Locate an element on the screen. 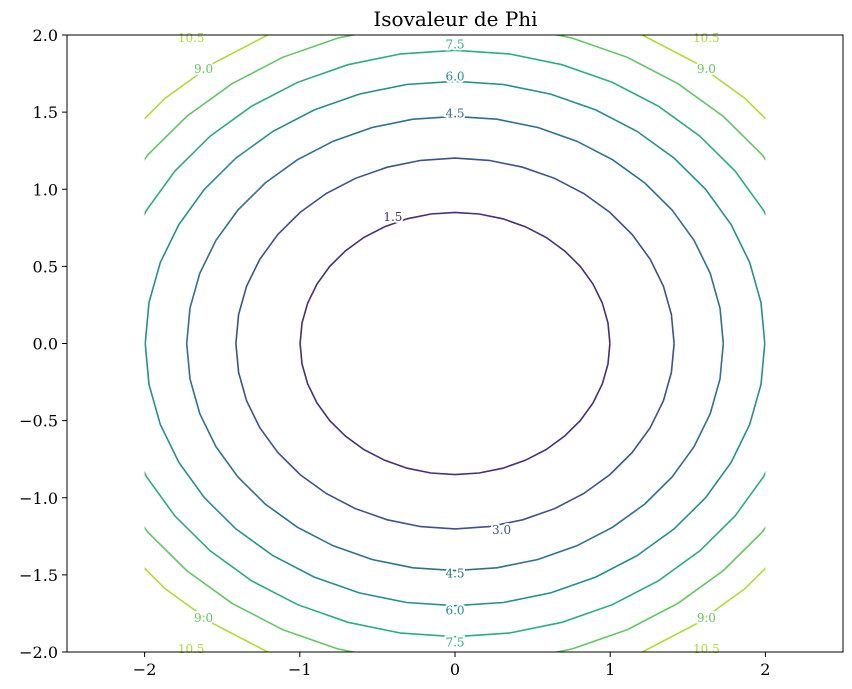  contour-label-1-5: 1.5 is located at coordinates (392, 217).